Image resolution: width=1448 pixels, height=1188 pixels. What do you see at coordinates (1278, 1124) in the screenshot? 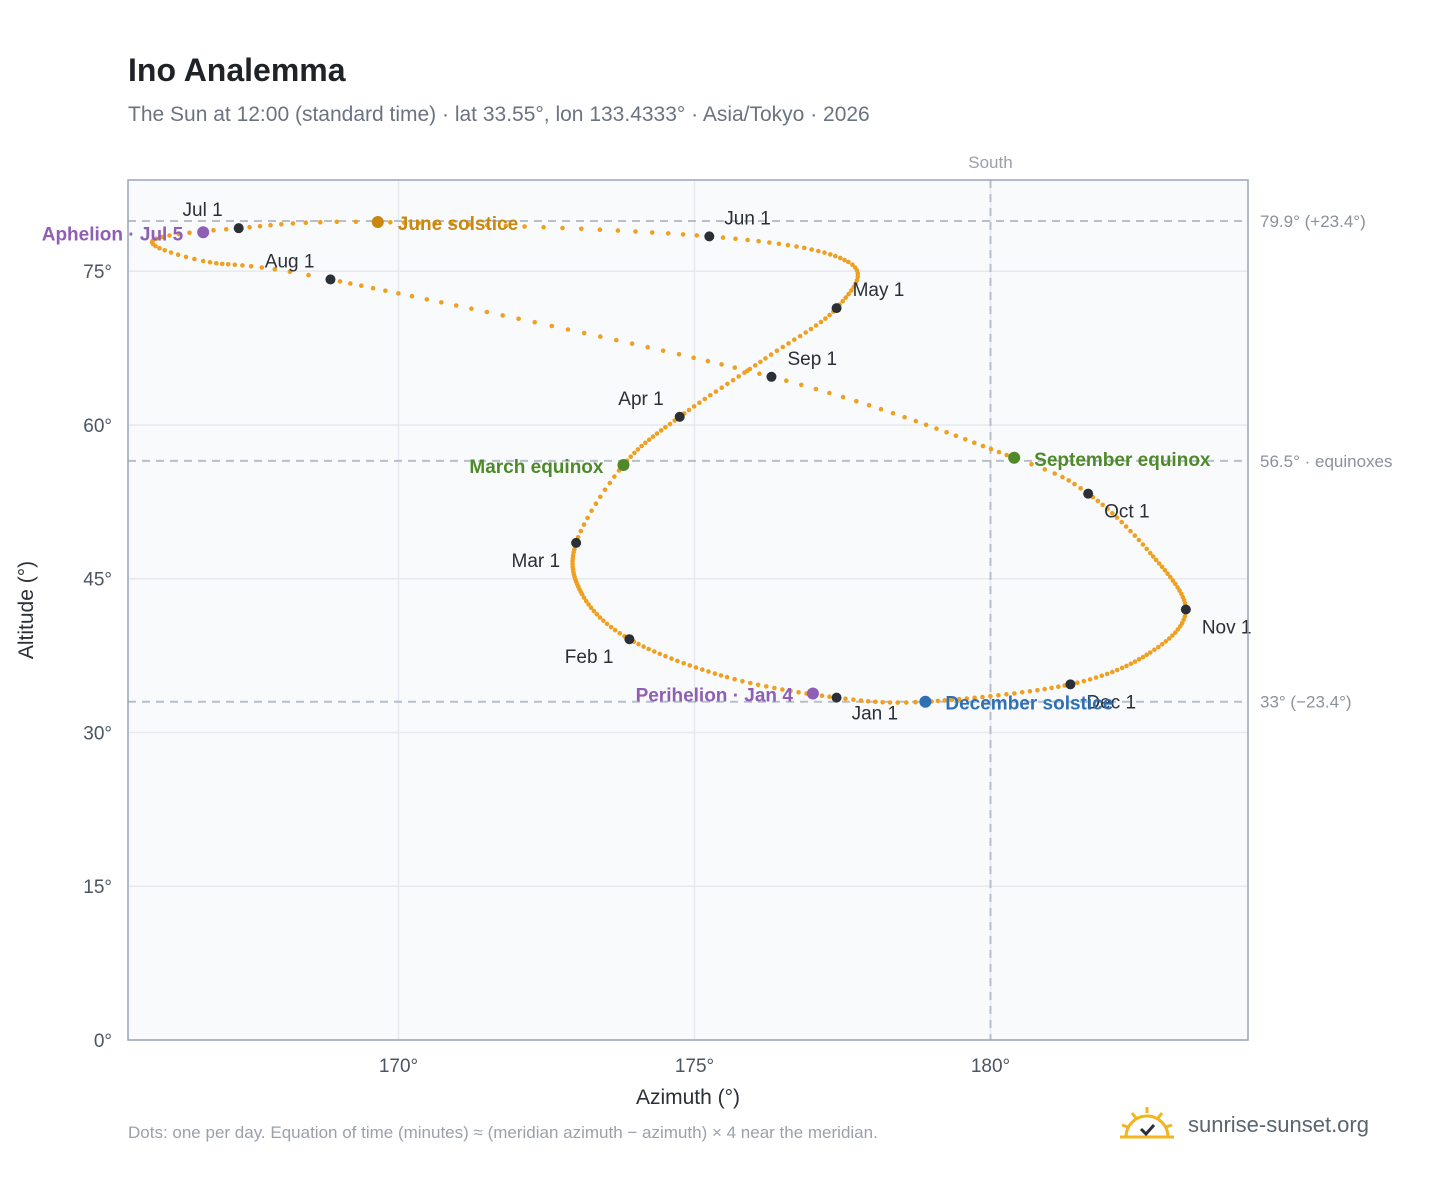
I see `brand-link: sunrise-sunset.org` at bounding box center [1278, 1124].